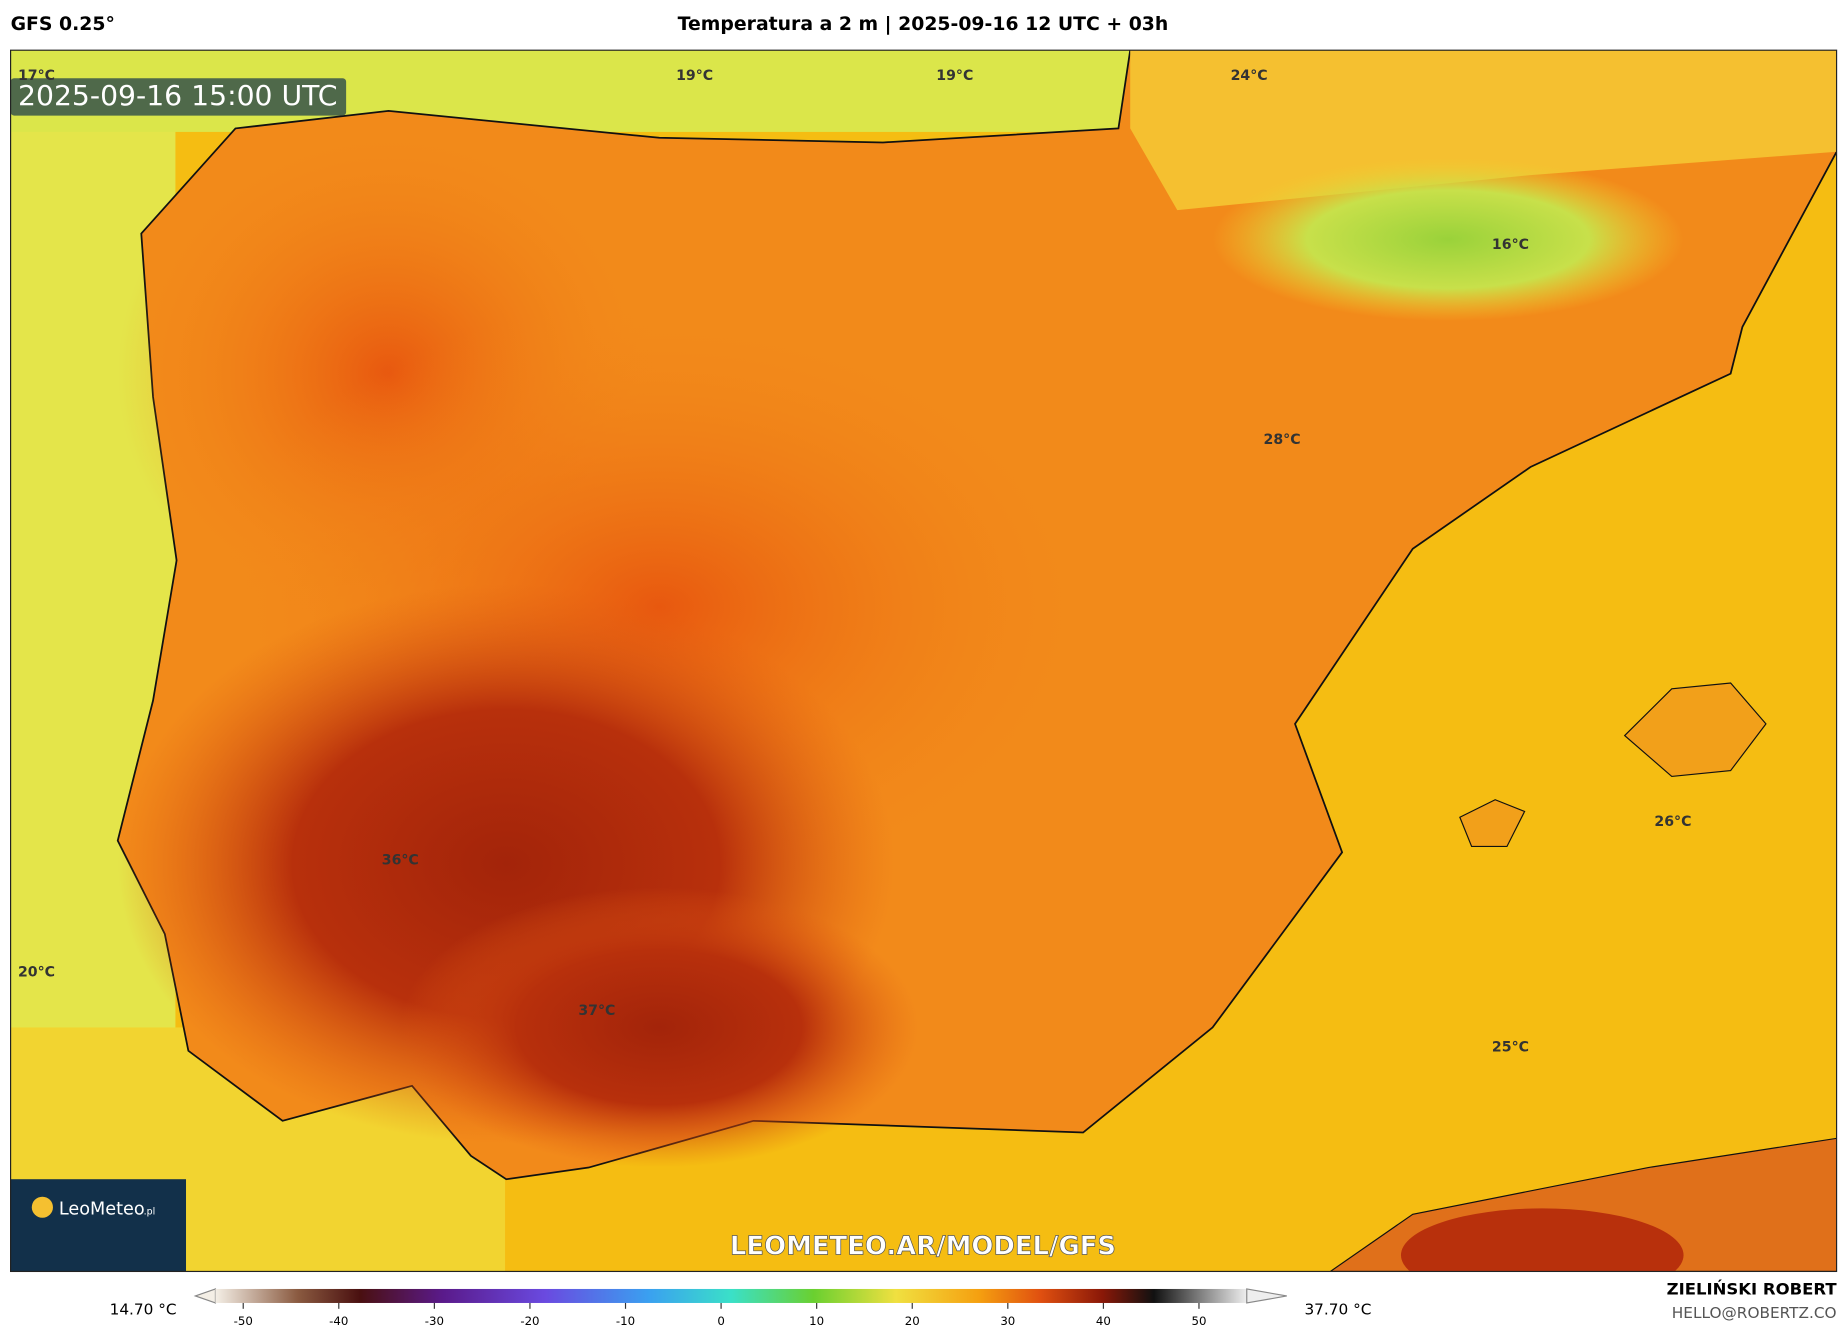 The width and height of the screenshot is (1846, 1338). Describe the element at coordinates (243, 1321) in the screenshot. I see `colorbar-tick-label: -50` at that location.